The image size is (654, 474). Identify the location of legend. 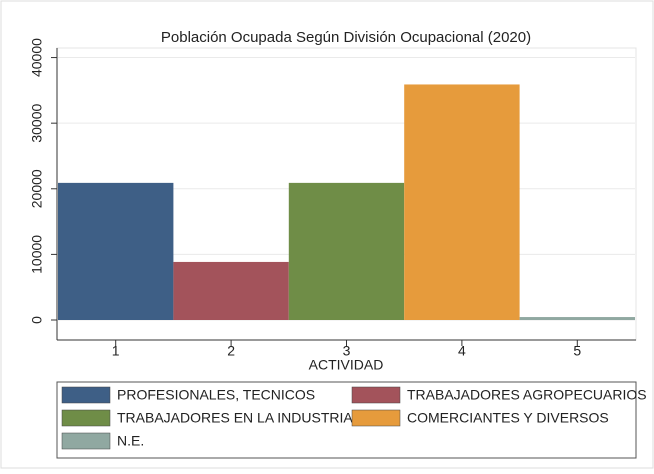
(346, 420).